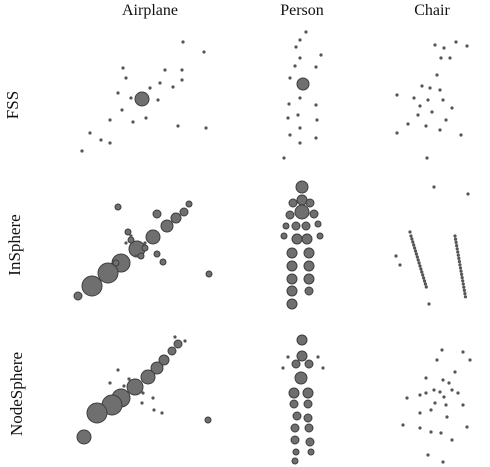 This screenshot has height=467, width=490. What do you see at coordinates (318, 357) in the screenshot?
I see `nodesphere-person-point` at bounding box center [318, 357].